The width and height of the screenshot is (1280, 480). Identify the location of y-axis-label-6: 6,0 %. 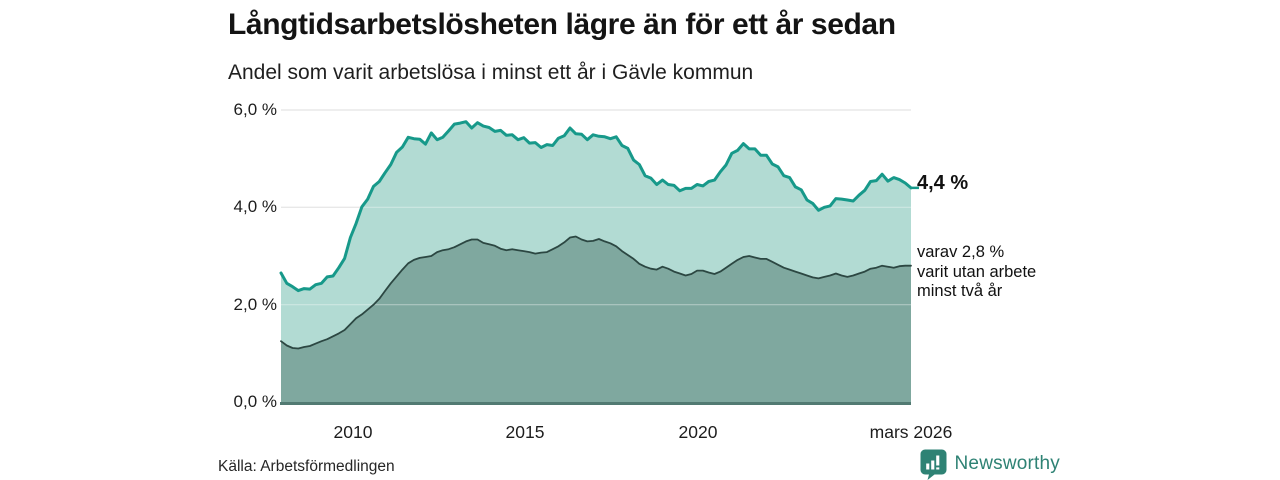
(255, 109).